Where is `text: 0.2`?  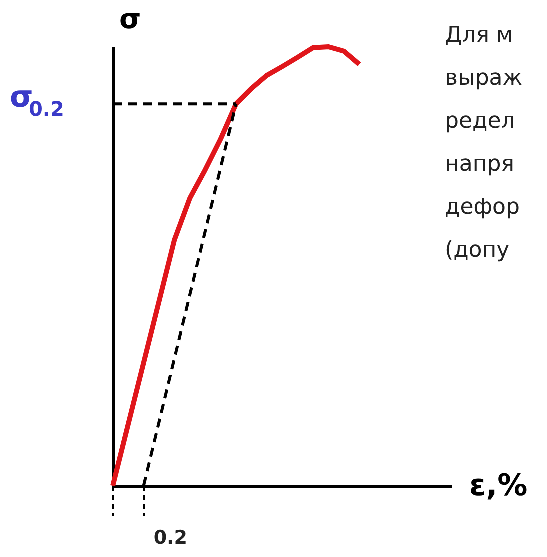
text: 0.2 is located at coordinates (171, 538).